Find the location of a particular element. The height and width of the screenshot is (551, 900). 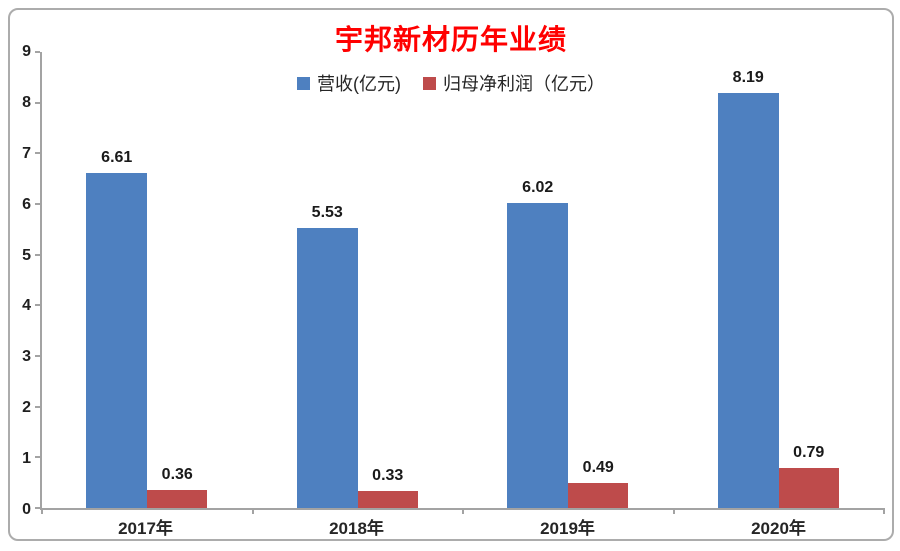

legend: 营收(亿元) 归母净利润（亿元） is located at coordinates (451, 83).